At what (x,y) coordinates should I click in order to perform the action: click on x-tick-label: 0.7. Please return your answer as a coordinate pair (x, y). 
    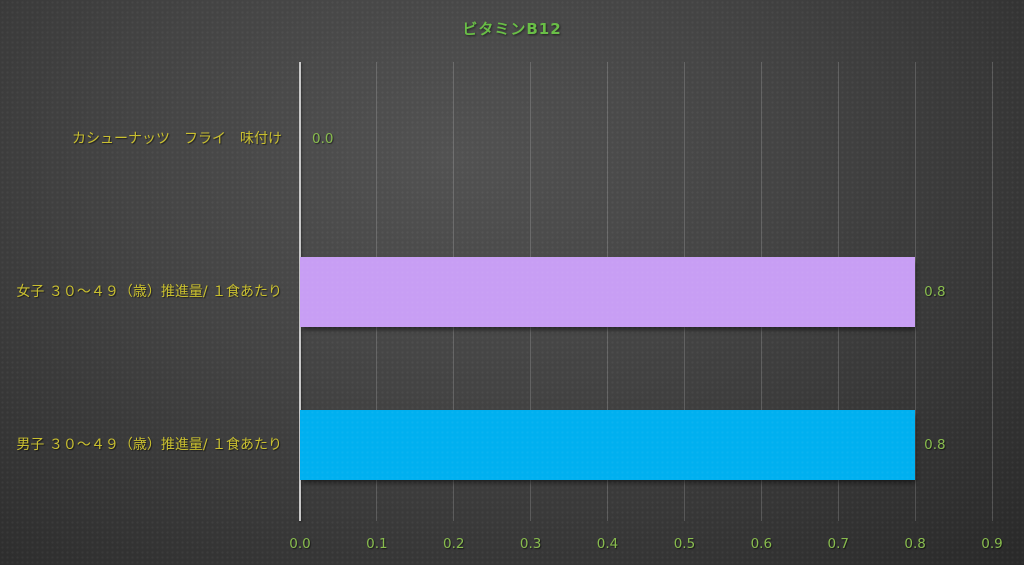
    Looking at the image, I should click on (838, 544).